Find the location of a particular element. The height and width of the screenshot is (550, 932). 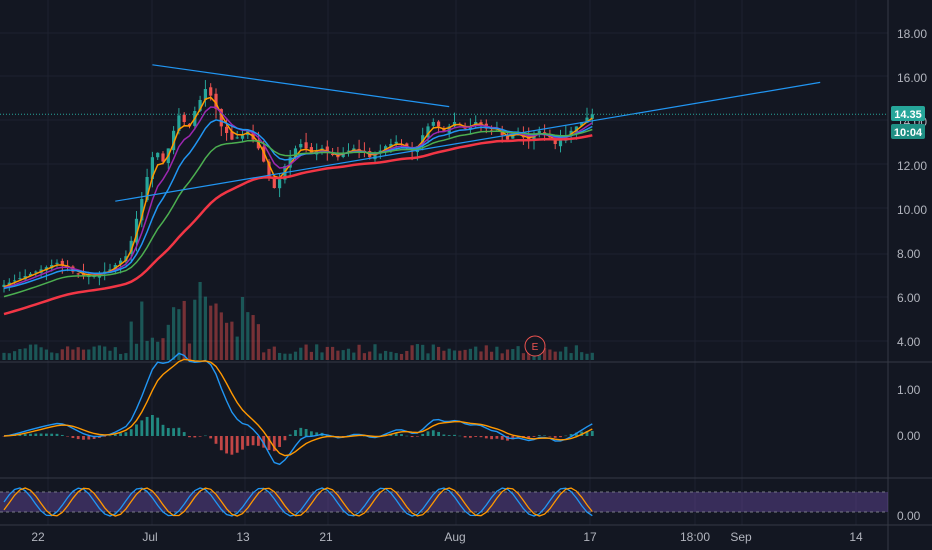

rsi-tick-label: 0.00 is located at coordinates (909, 516).